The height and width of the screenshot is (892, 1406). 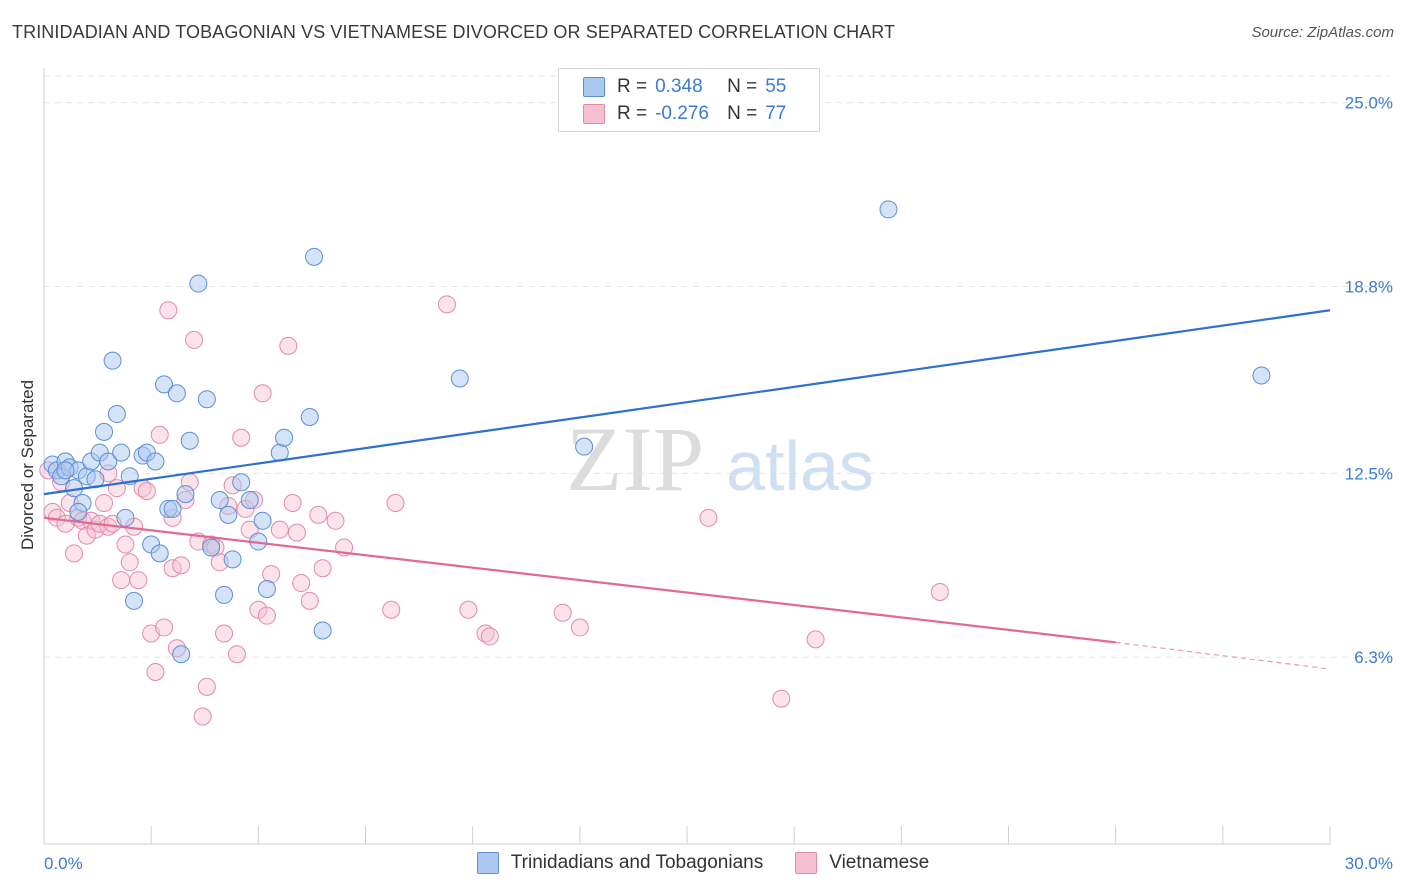 What do you see at coordinates (776, 86) in the screenshot?
I see `legend-n-value: 55` at bounding box center [776, 86].